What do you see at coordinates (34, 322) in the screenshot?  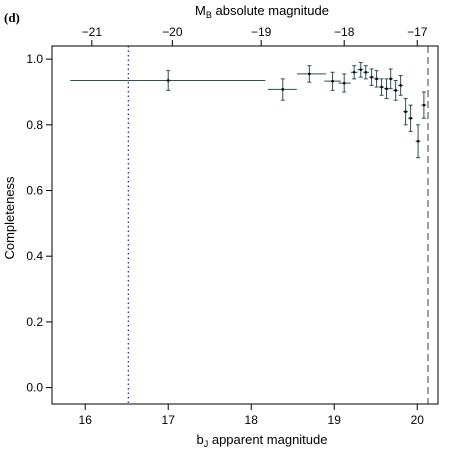 I see `y-tick-label: 0.2` at bounding box center [34, 322].